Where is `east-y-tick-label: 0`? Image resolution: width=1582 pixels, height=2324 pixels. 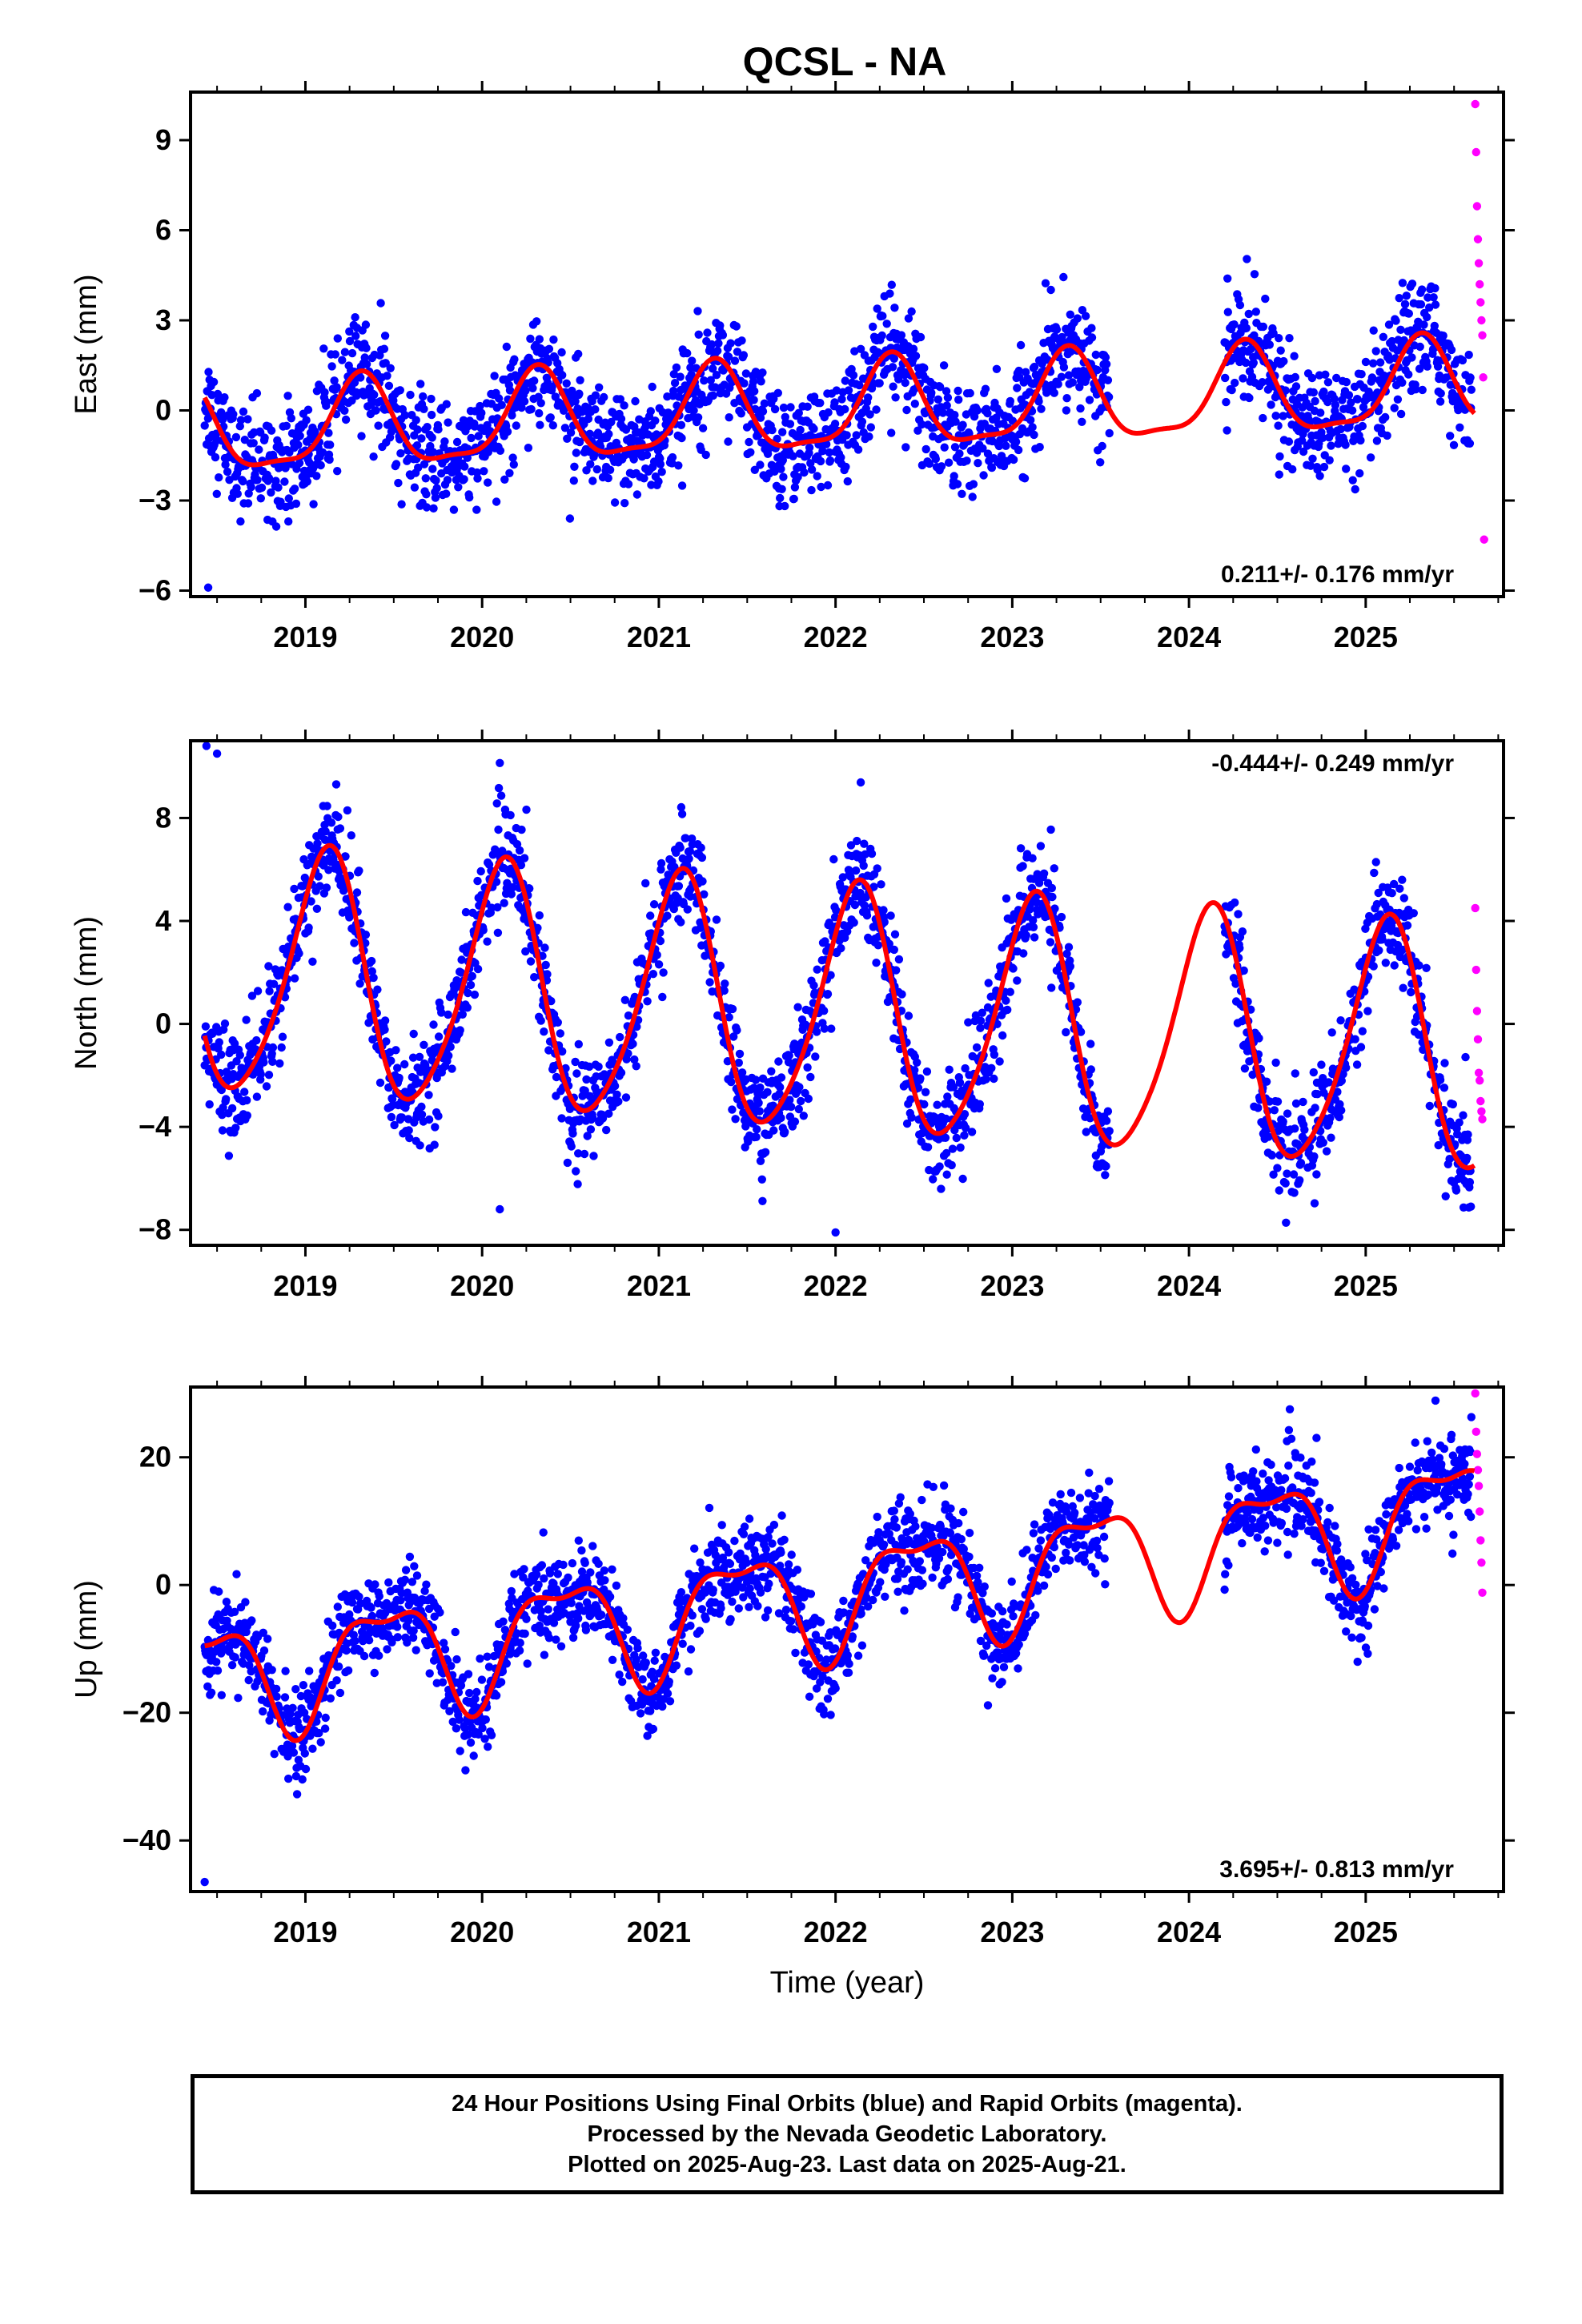 east-y-tick-label: 0 is located at coordinates (163, 410).